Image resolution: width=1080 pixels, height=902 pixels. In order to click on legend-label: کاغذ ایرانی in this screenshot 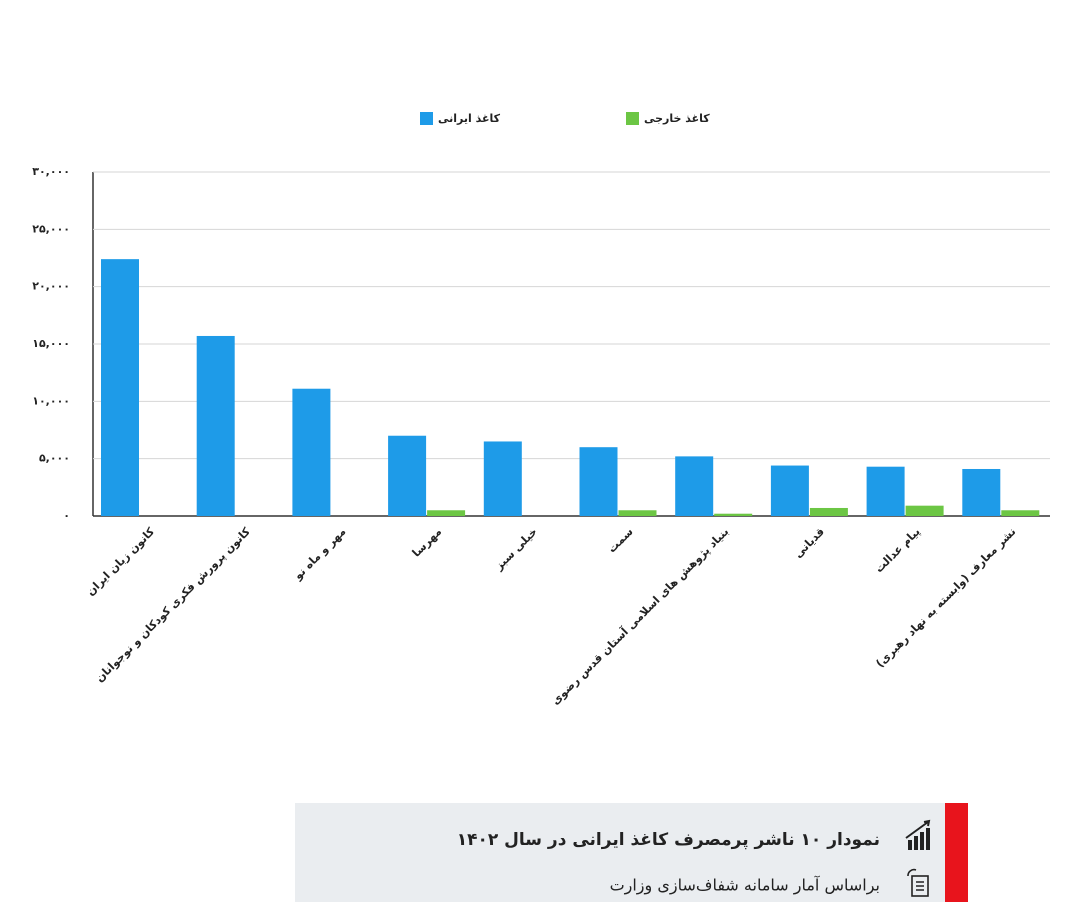, I will do `click(469, 118)`.